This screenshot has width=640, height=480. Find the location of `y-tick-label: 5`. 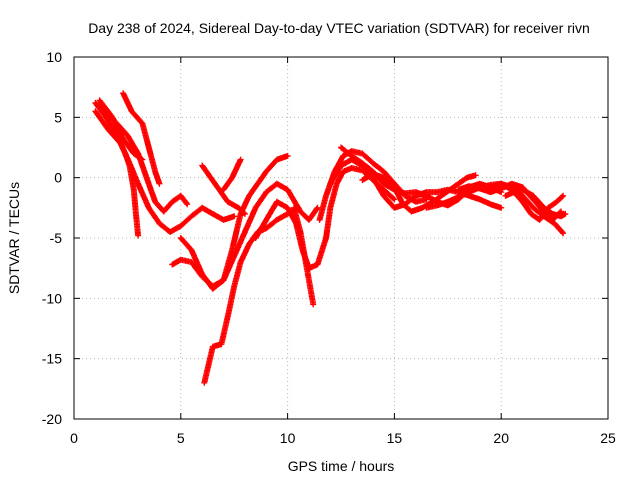

y-tick-label: 5 is located at coordinates (58, 117).